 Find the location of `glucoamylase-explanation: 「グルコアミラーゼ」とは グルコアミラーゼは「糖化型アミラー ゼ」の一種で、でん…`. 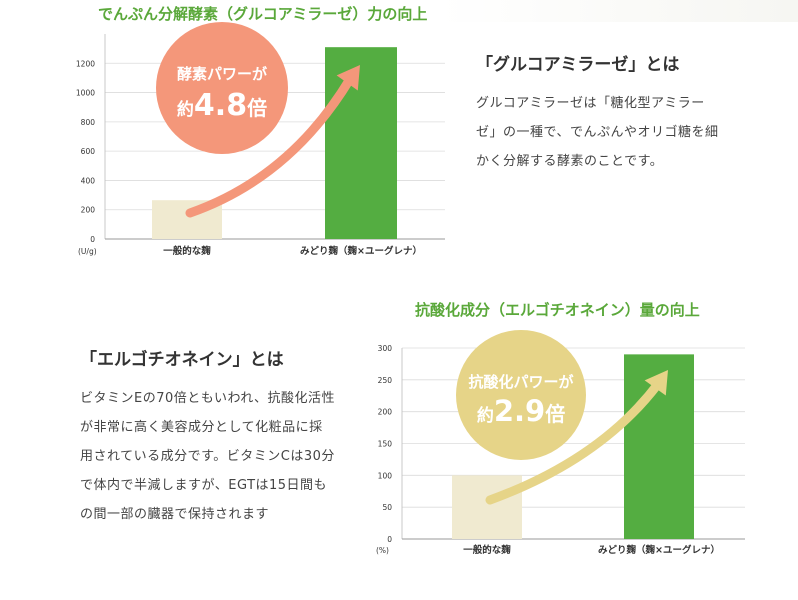

glucoamylase-explanation: 「グルコアミラーゼ」とは グルコアミラーゼは「糖化型アミラー ゼ」の一種で、でん… is located at coordinates (626, 113).